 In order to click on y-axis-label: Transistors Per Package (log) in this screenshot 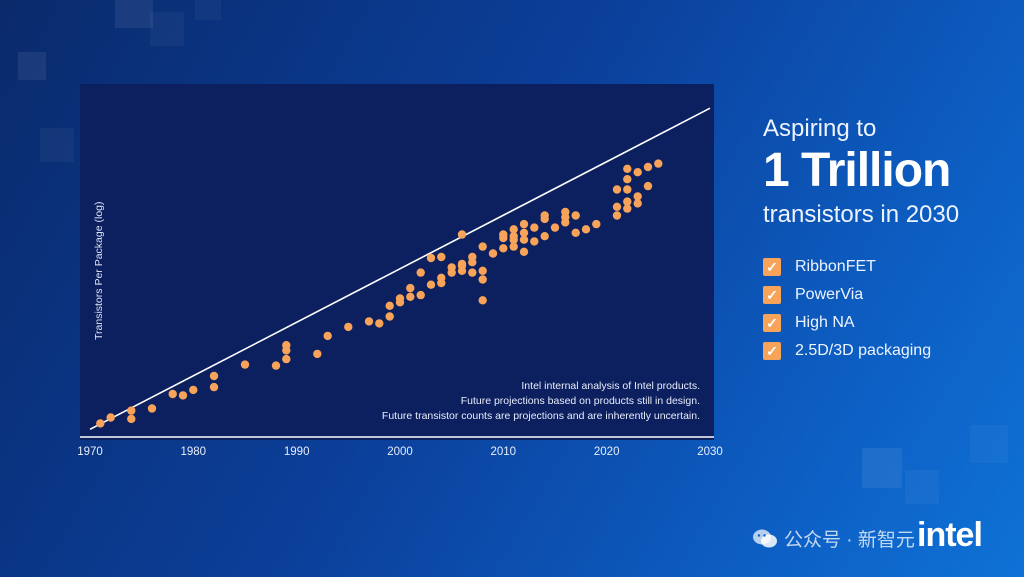, I will do `click(99, 271)`.